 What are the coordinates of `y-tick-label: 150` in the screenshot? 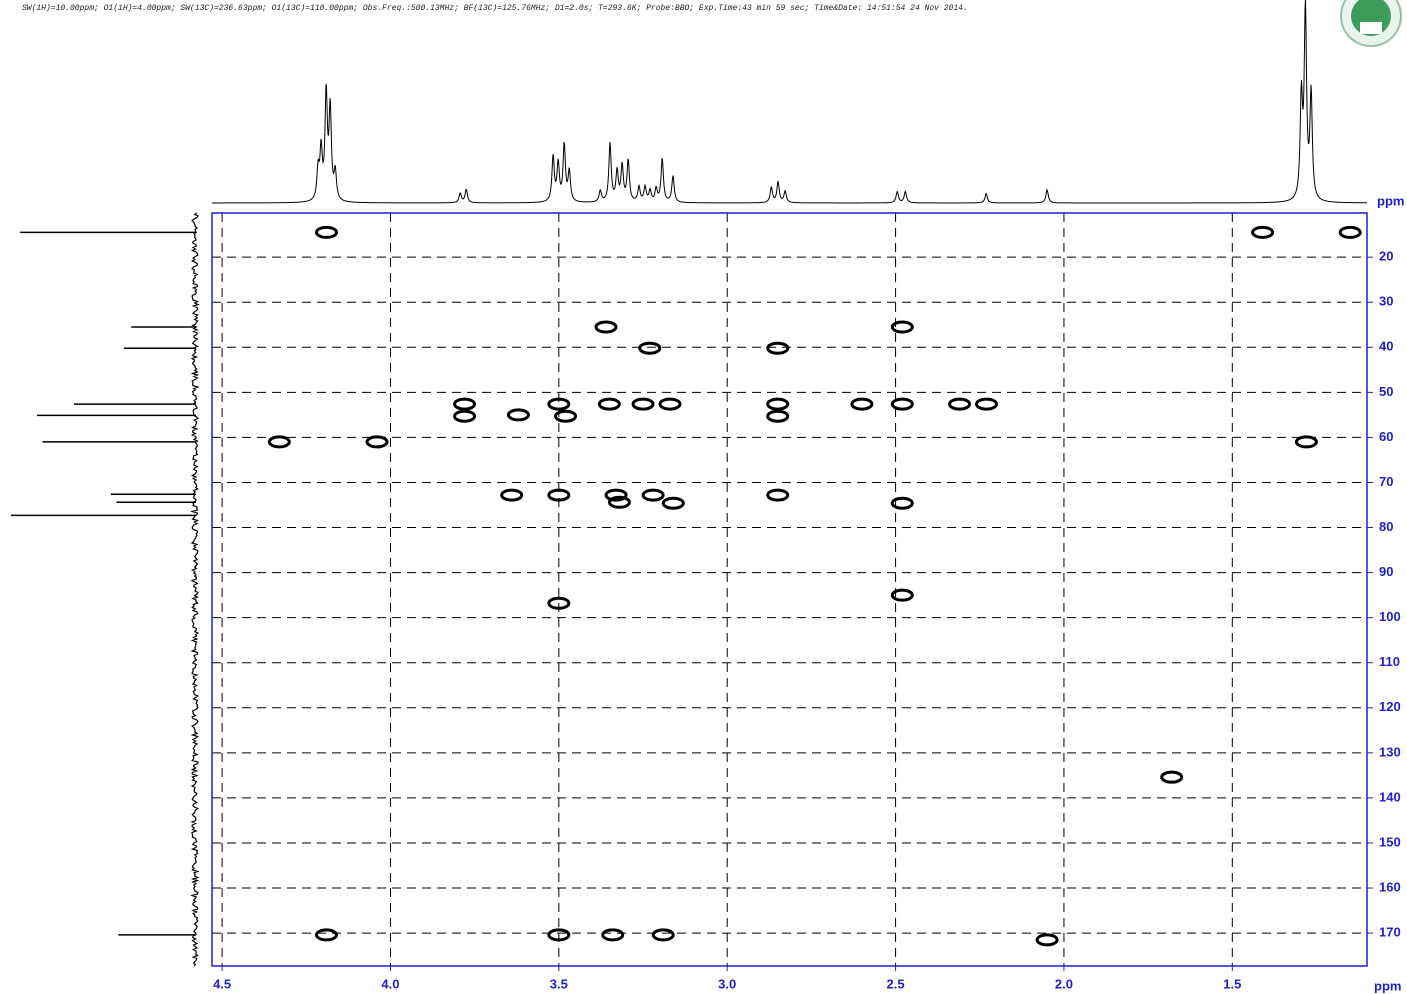 It's located at (1390, 841).